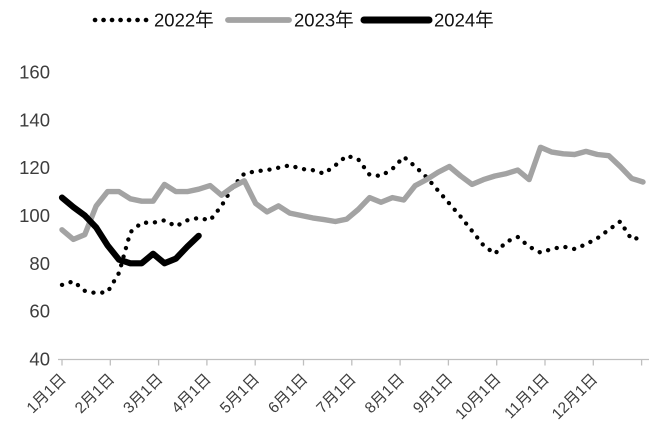  What do you see at coordinates (192, 394) in the screenshot?
I see `x-axis-label: 4月1日` at bounding box center [192, 394].